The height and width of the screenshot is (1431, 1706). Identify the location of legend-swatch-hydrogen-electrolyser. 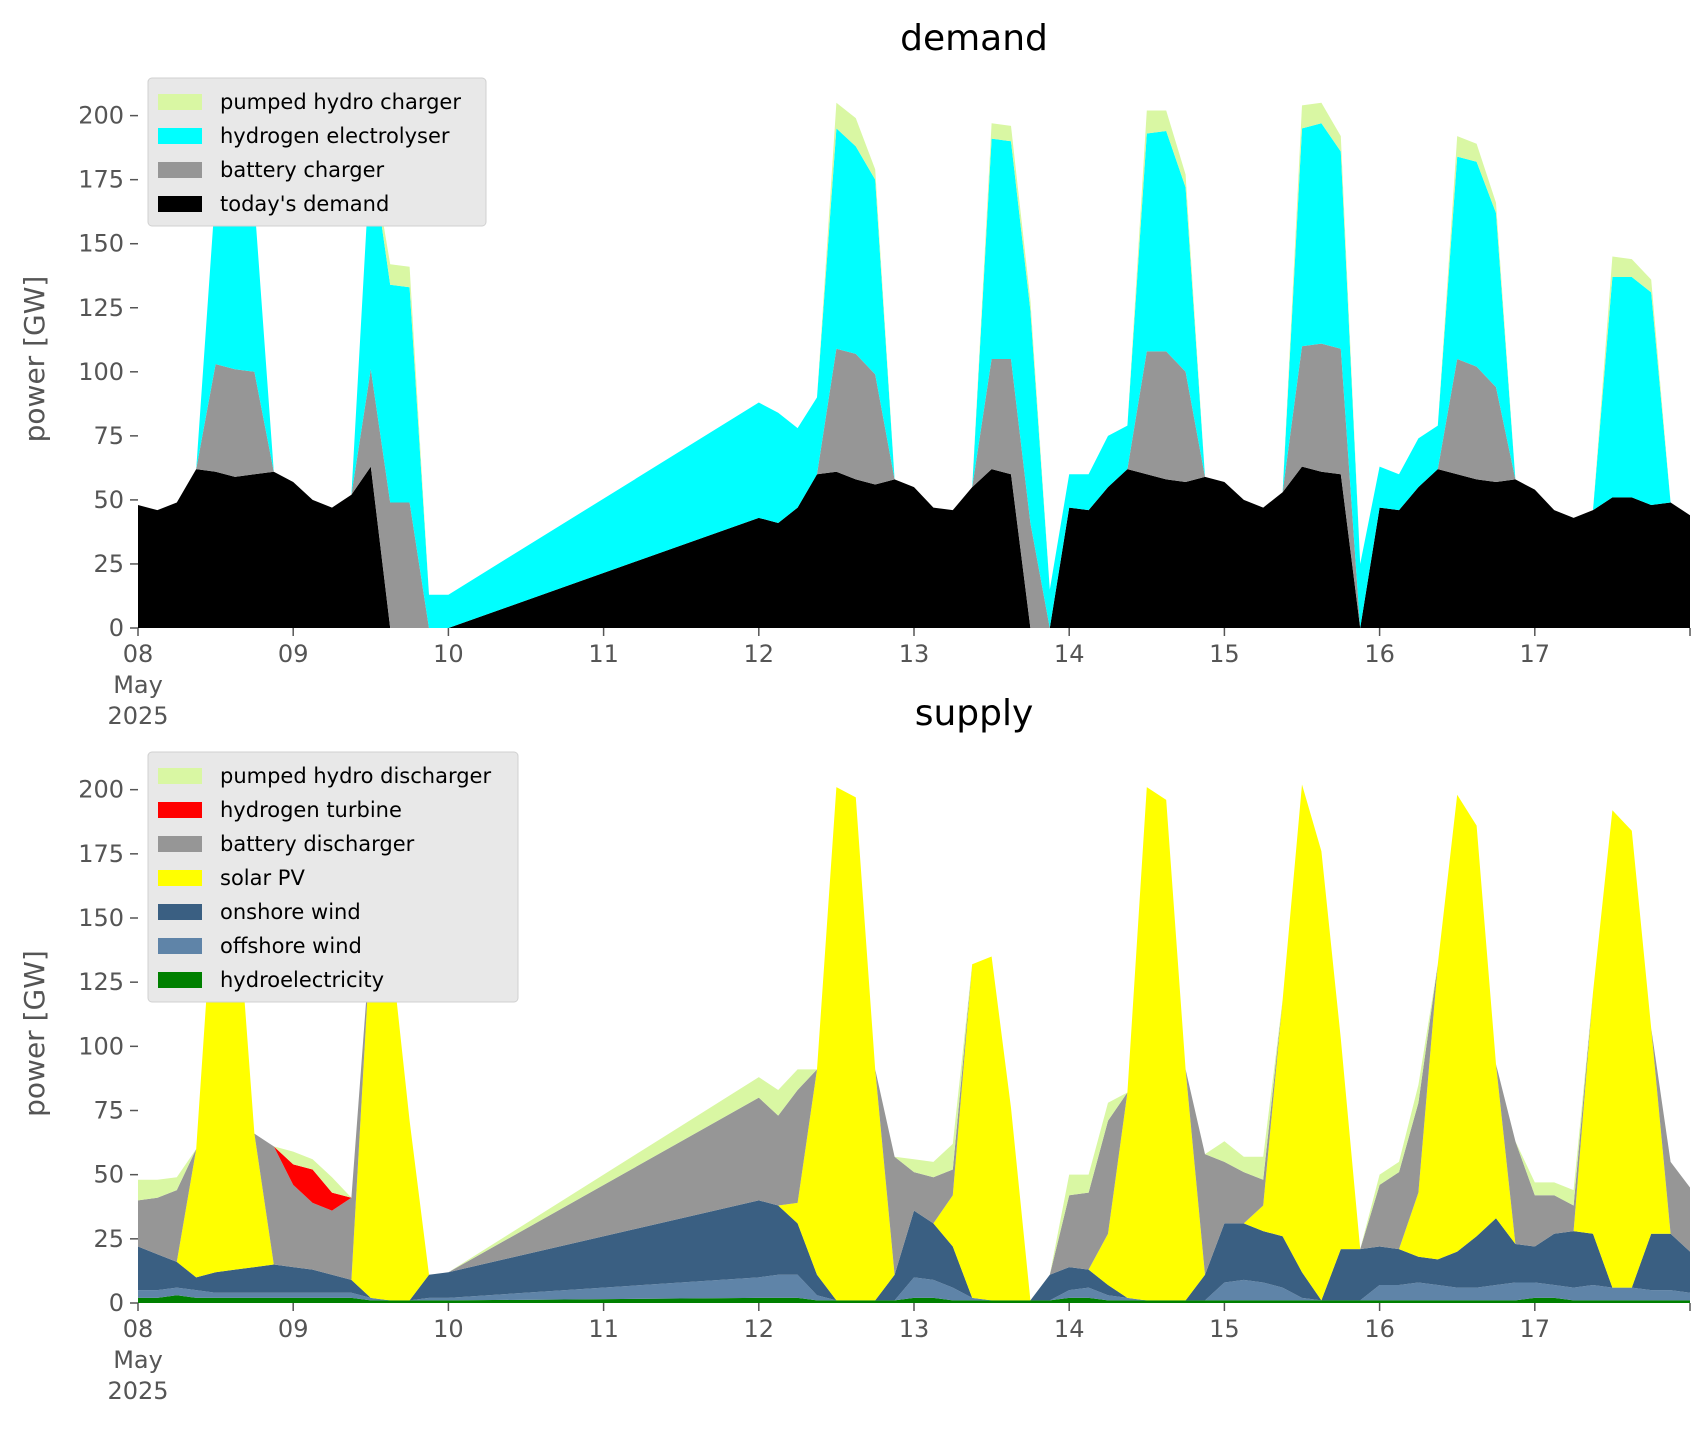
(180, 136).